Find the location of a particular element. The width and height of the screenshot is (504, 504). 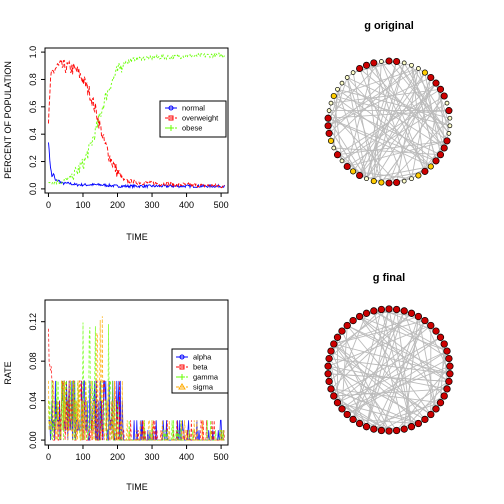

y-tick-label: 0.0 is located at coordinates (33, 189).